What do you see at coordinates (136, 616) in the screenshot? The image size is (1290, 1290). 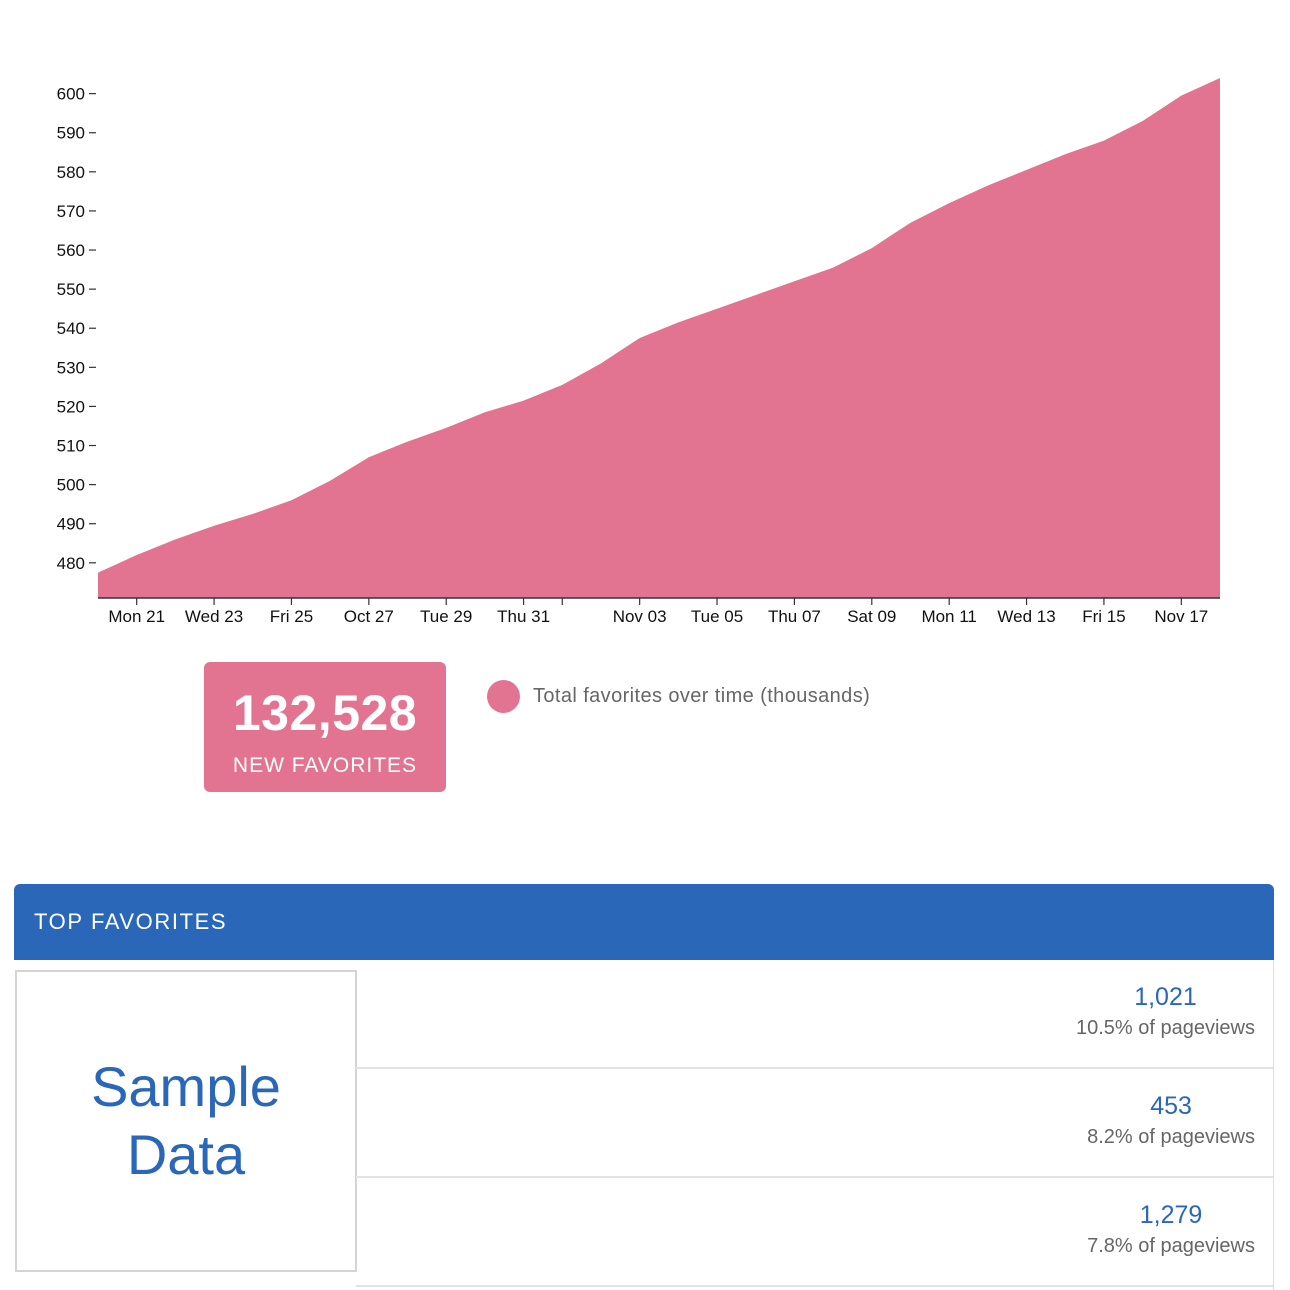 I see `x-tick-label: Mon 21` at bounding box center [136, 616].